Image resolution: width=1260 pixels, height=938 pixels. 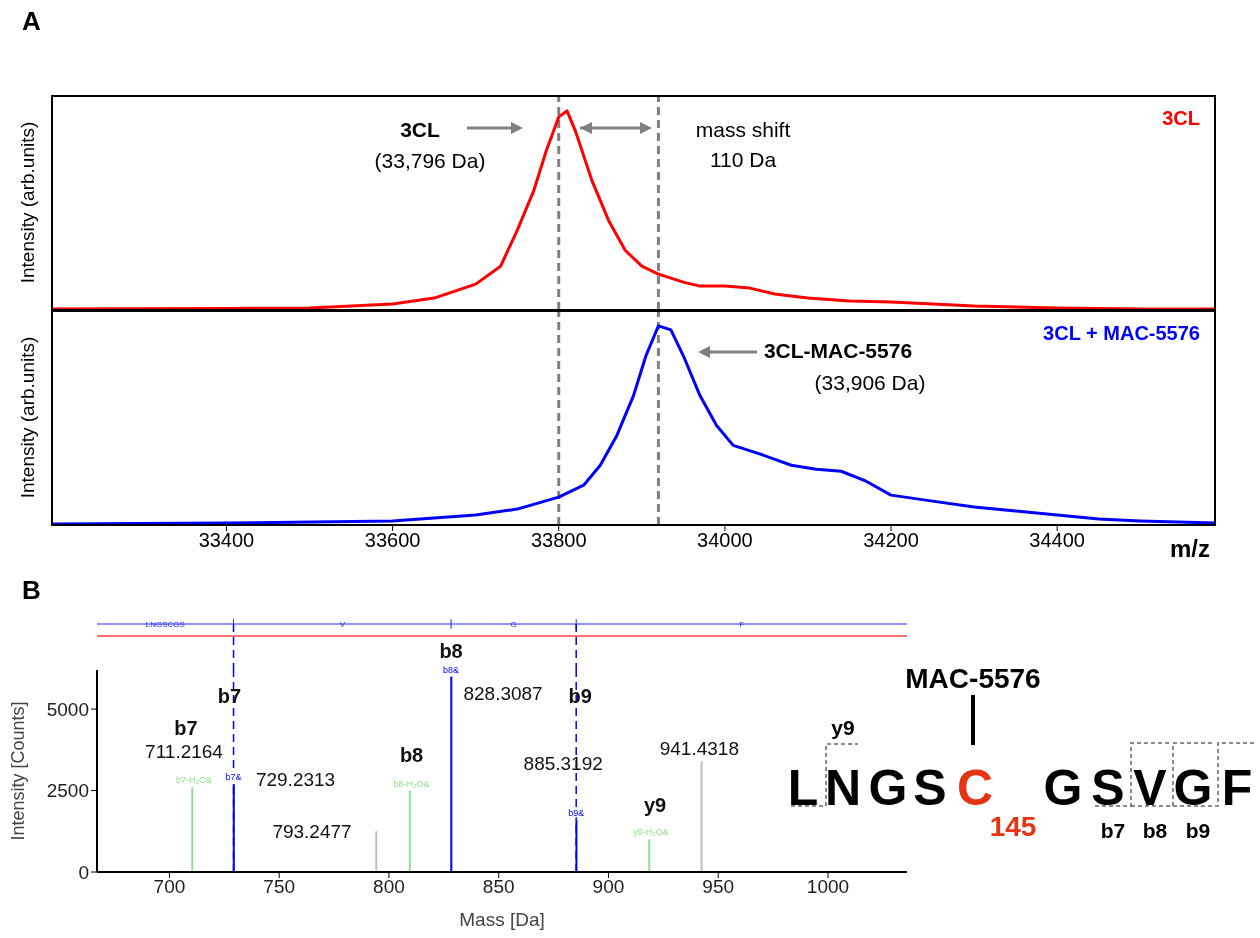 What do you see at coordinates (67, 791) in the screenshot?
I see `y-tick-label: 2500` at bounding box center [67, 791].